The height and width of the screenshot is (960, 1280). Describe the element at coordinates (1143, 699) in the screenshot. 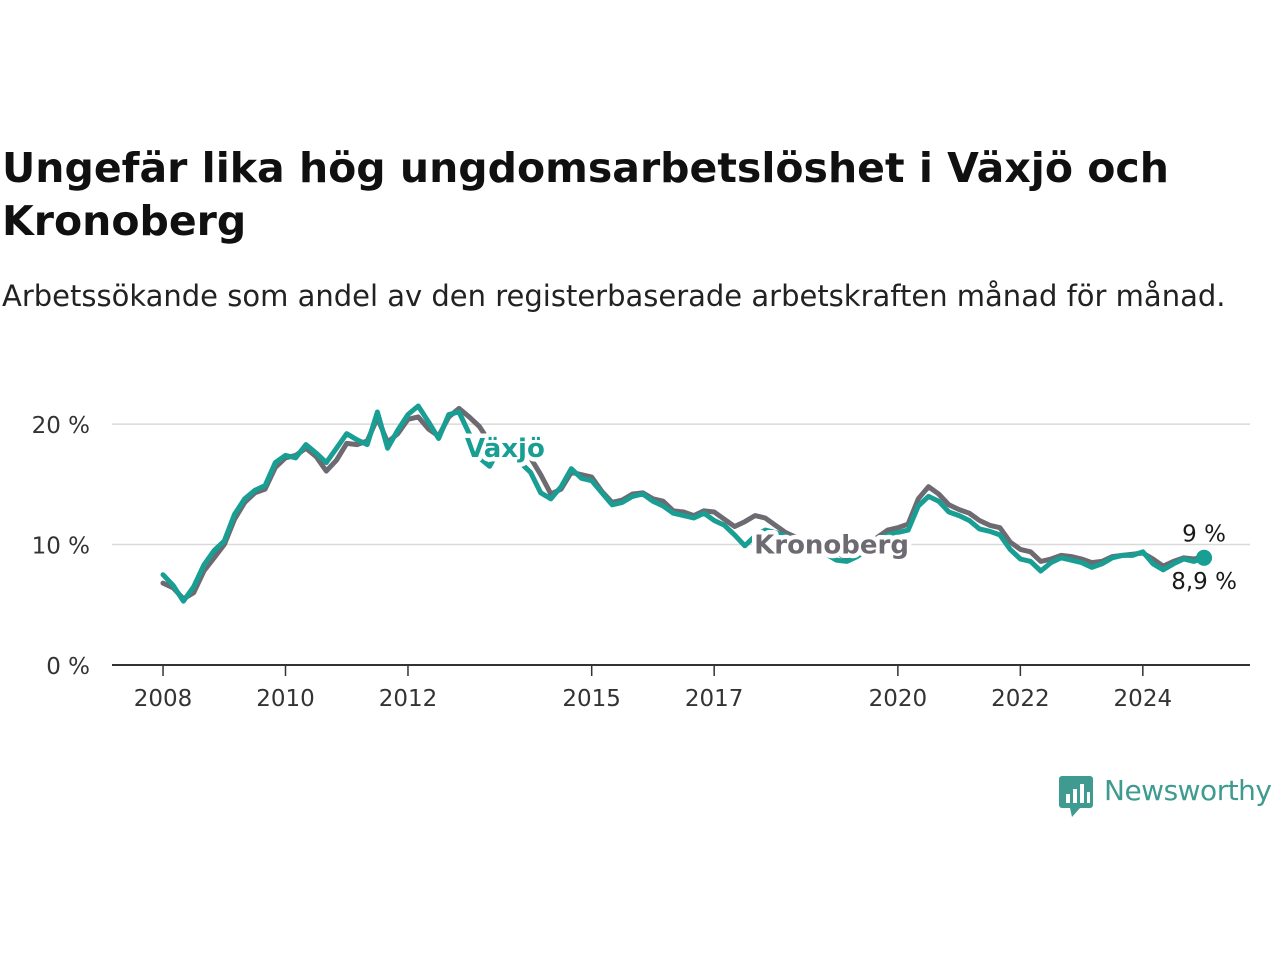

I see `x-tick-label: 2024` at that location.